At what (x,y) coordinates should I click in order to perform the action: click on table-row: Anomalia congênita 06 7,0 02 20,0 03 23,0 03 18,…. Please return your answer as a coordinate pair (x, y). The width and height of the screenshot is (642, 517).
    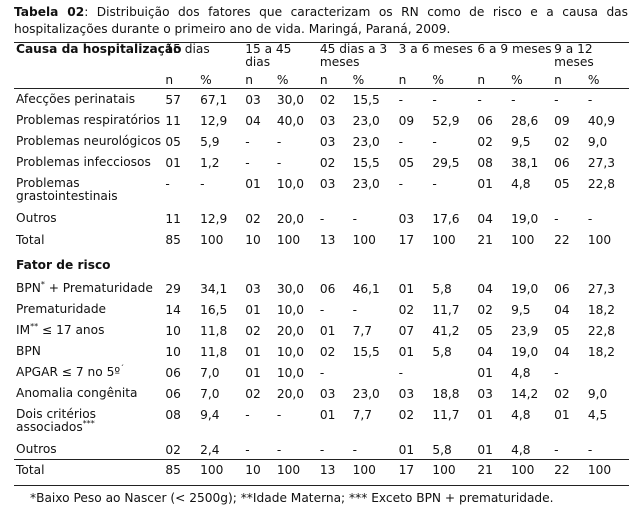
    Looking at the image, I should click on (321, 393).